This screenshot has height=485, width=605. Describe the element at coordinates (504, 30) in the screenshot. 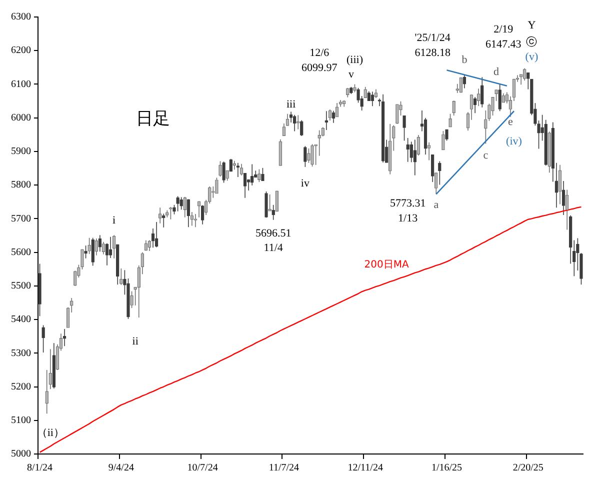

I see `annotation: 2/19` at that location.